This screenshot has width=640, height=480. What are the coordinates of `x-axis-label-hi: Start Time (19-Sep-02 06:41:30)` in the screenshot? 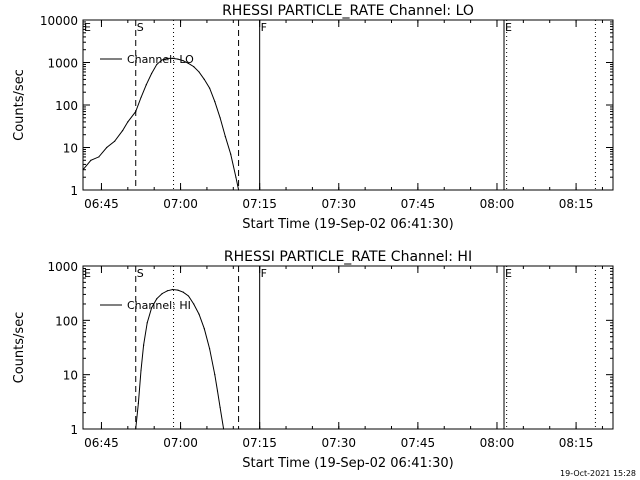 It's located at (347, 463).